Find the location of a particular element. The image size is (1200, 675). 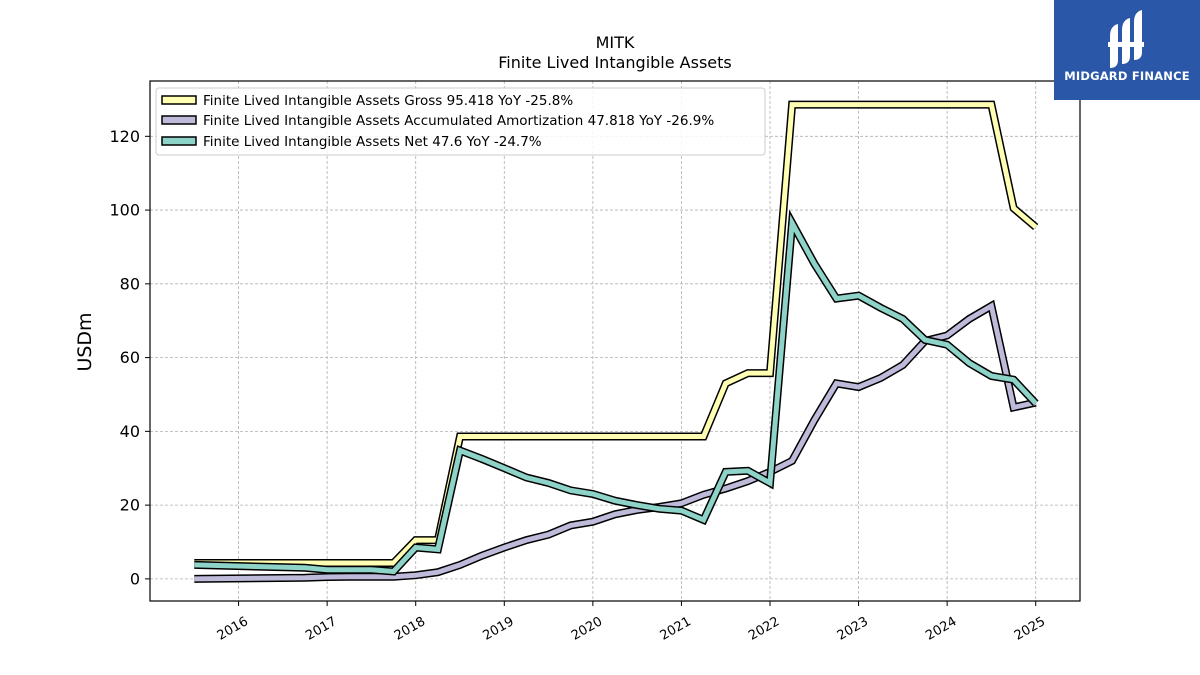

y-axis: 0 20 40 60 80 100 120 is located at coordinates (129, 357).